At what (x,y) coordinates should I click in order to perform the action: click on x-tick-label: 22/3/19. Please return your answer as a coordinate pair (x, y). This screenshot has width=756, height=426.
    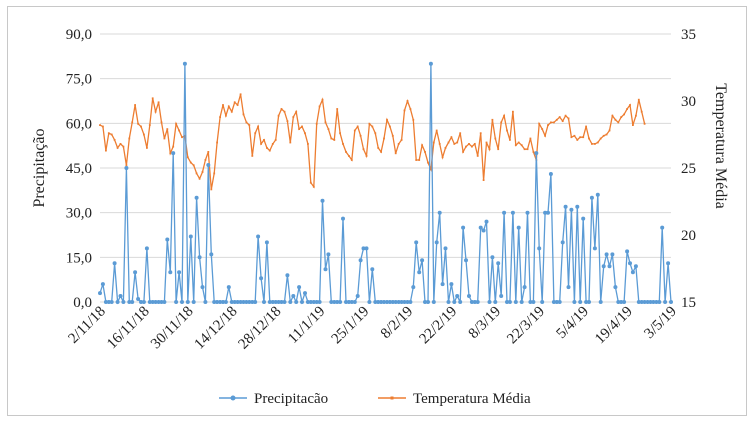
    Looking at the image, I should click on (526, 326).